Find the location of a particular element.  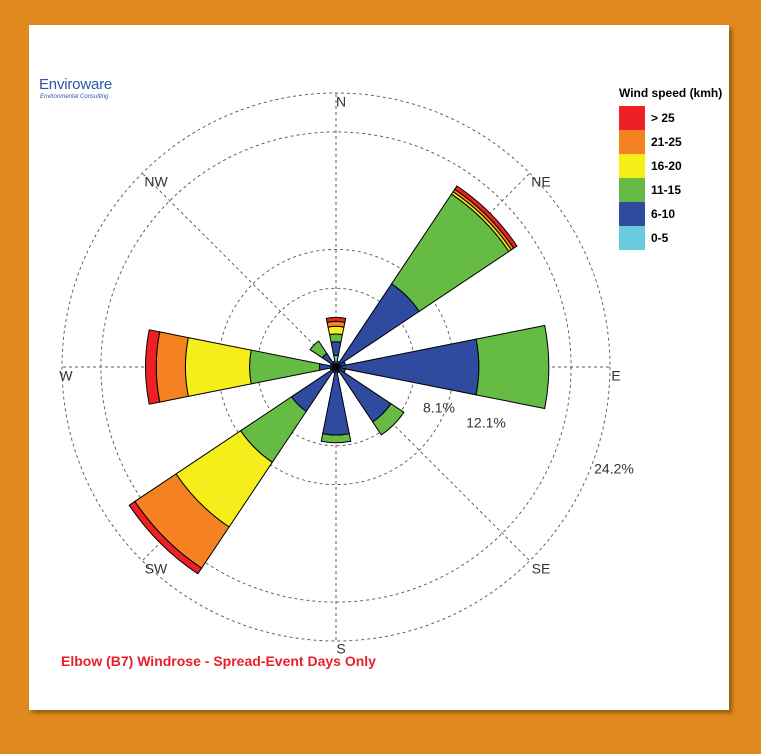

legend-label: 16-20 is located at coordinates (666, 166).